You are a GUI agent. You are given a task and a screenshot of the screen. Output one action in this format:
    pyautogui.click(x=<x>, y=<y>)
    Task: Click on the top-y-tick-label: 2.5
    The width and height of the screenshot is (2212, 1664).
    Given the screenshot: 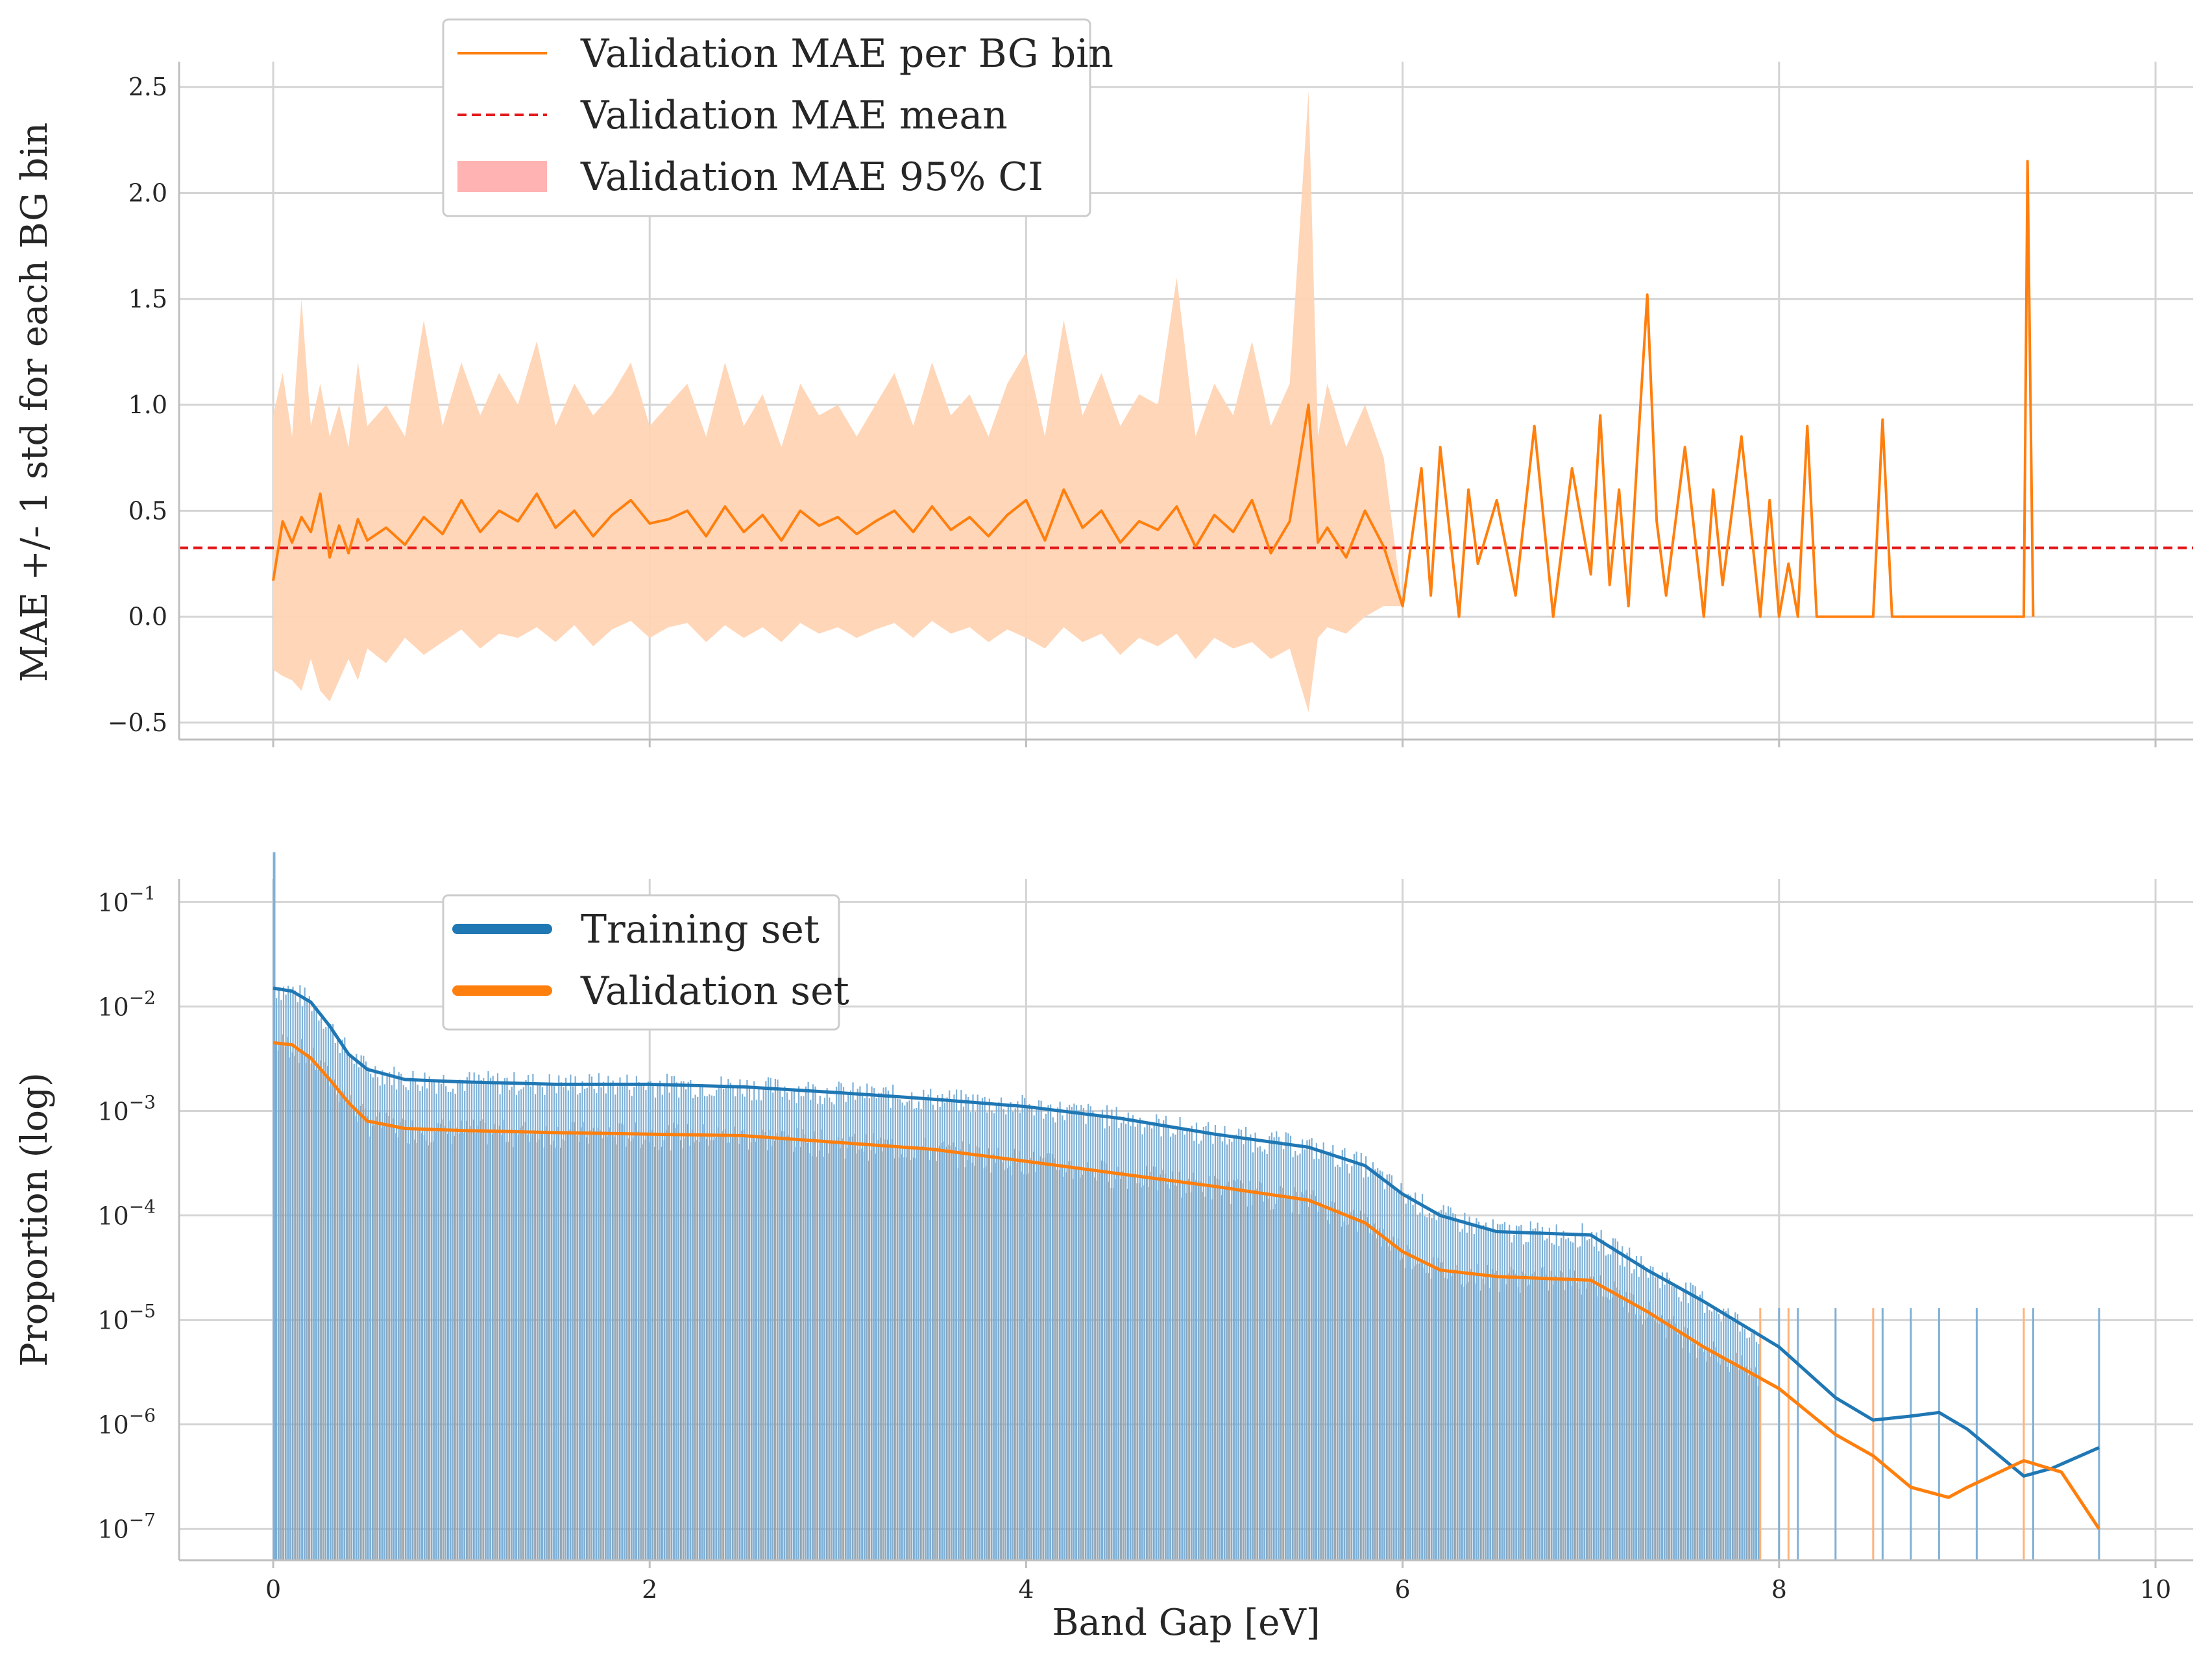 What is the action you would take?
    pyautogui.click(x=147, y=87)
    